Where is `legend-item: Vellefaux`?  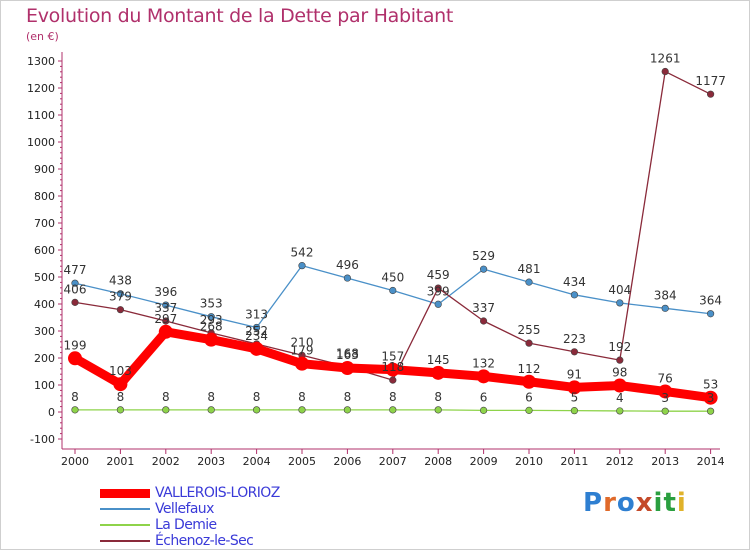 legend-item: Vellefaux is located at coordinates (190, 509).